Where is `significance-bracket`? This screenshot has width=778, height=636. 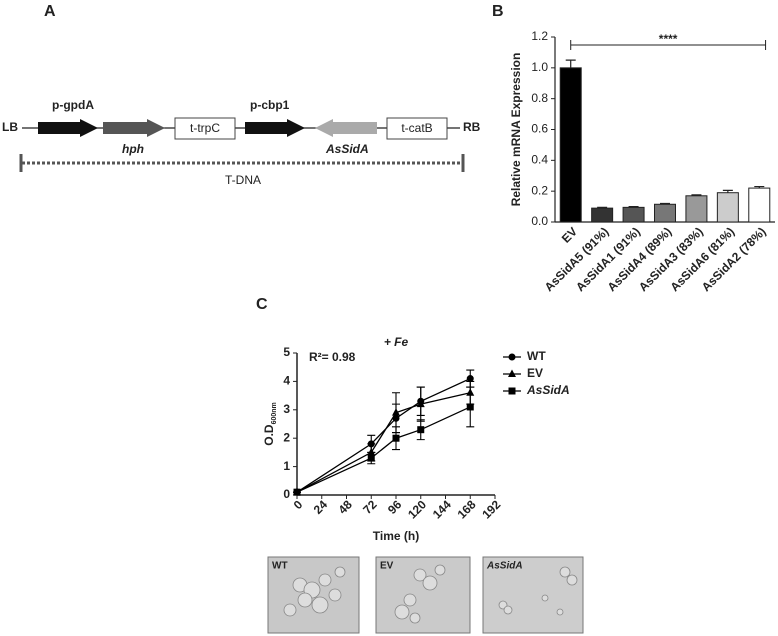
significance-bracket is located at coordinates (668, 45).